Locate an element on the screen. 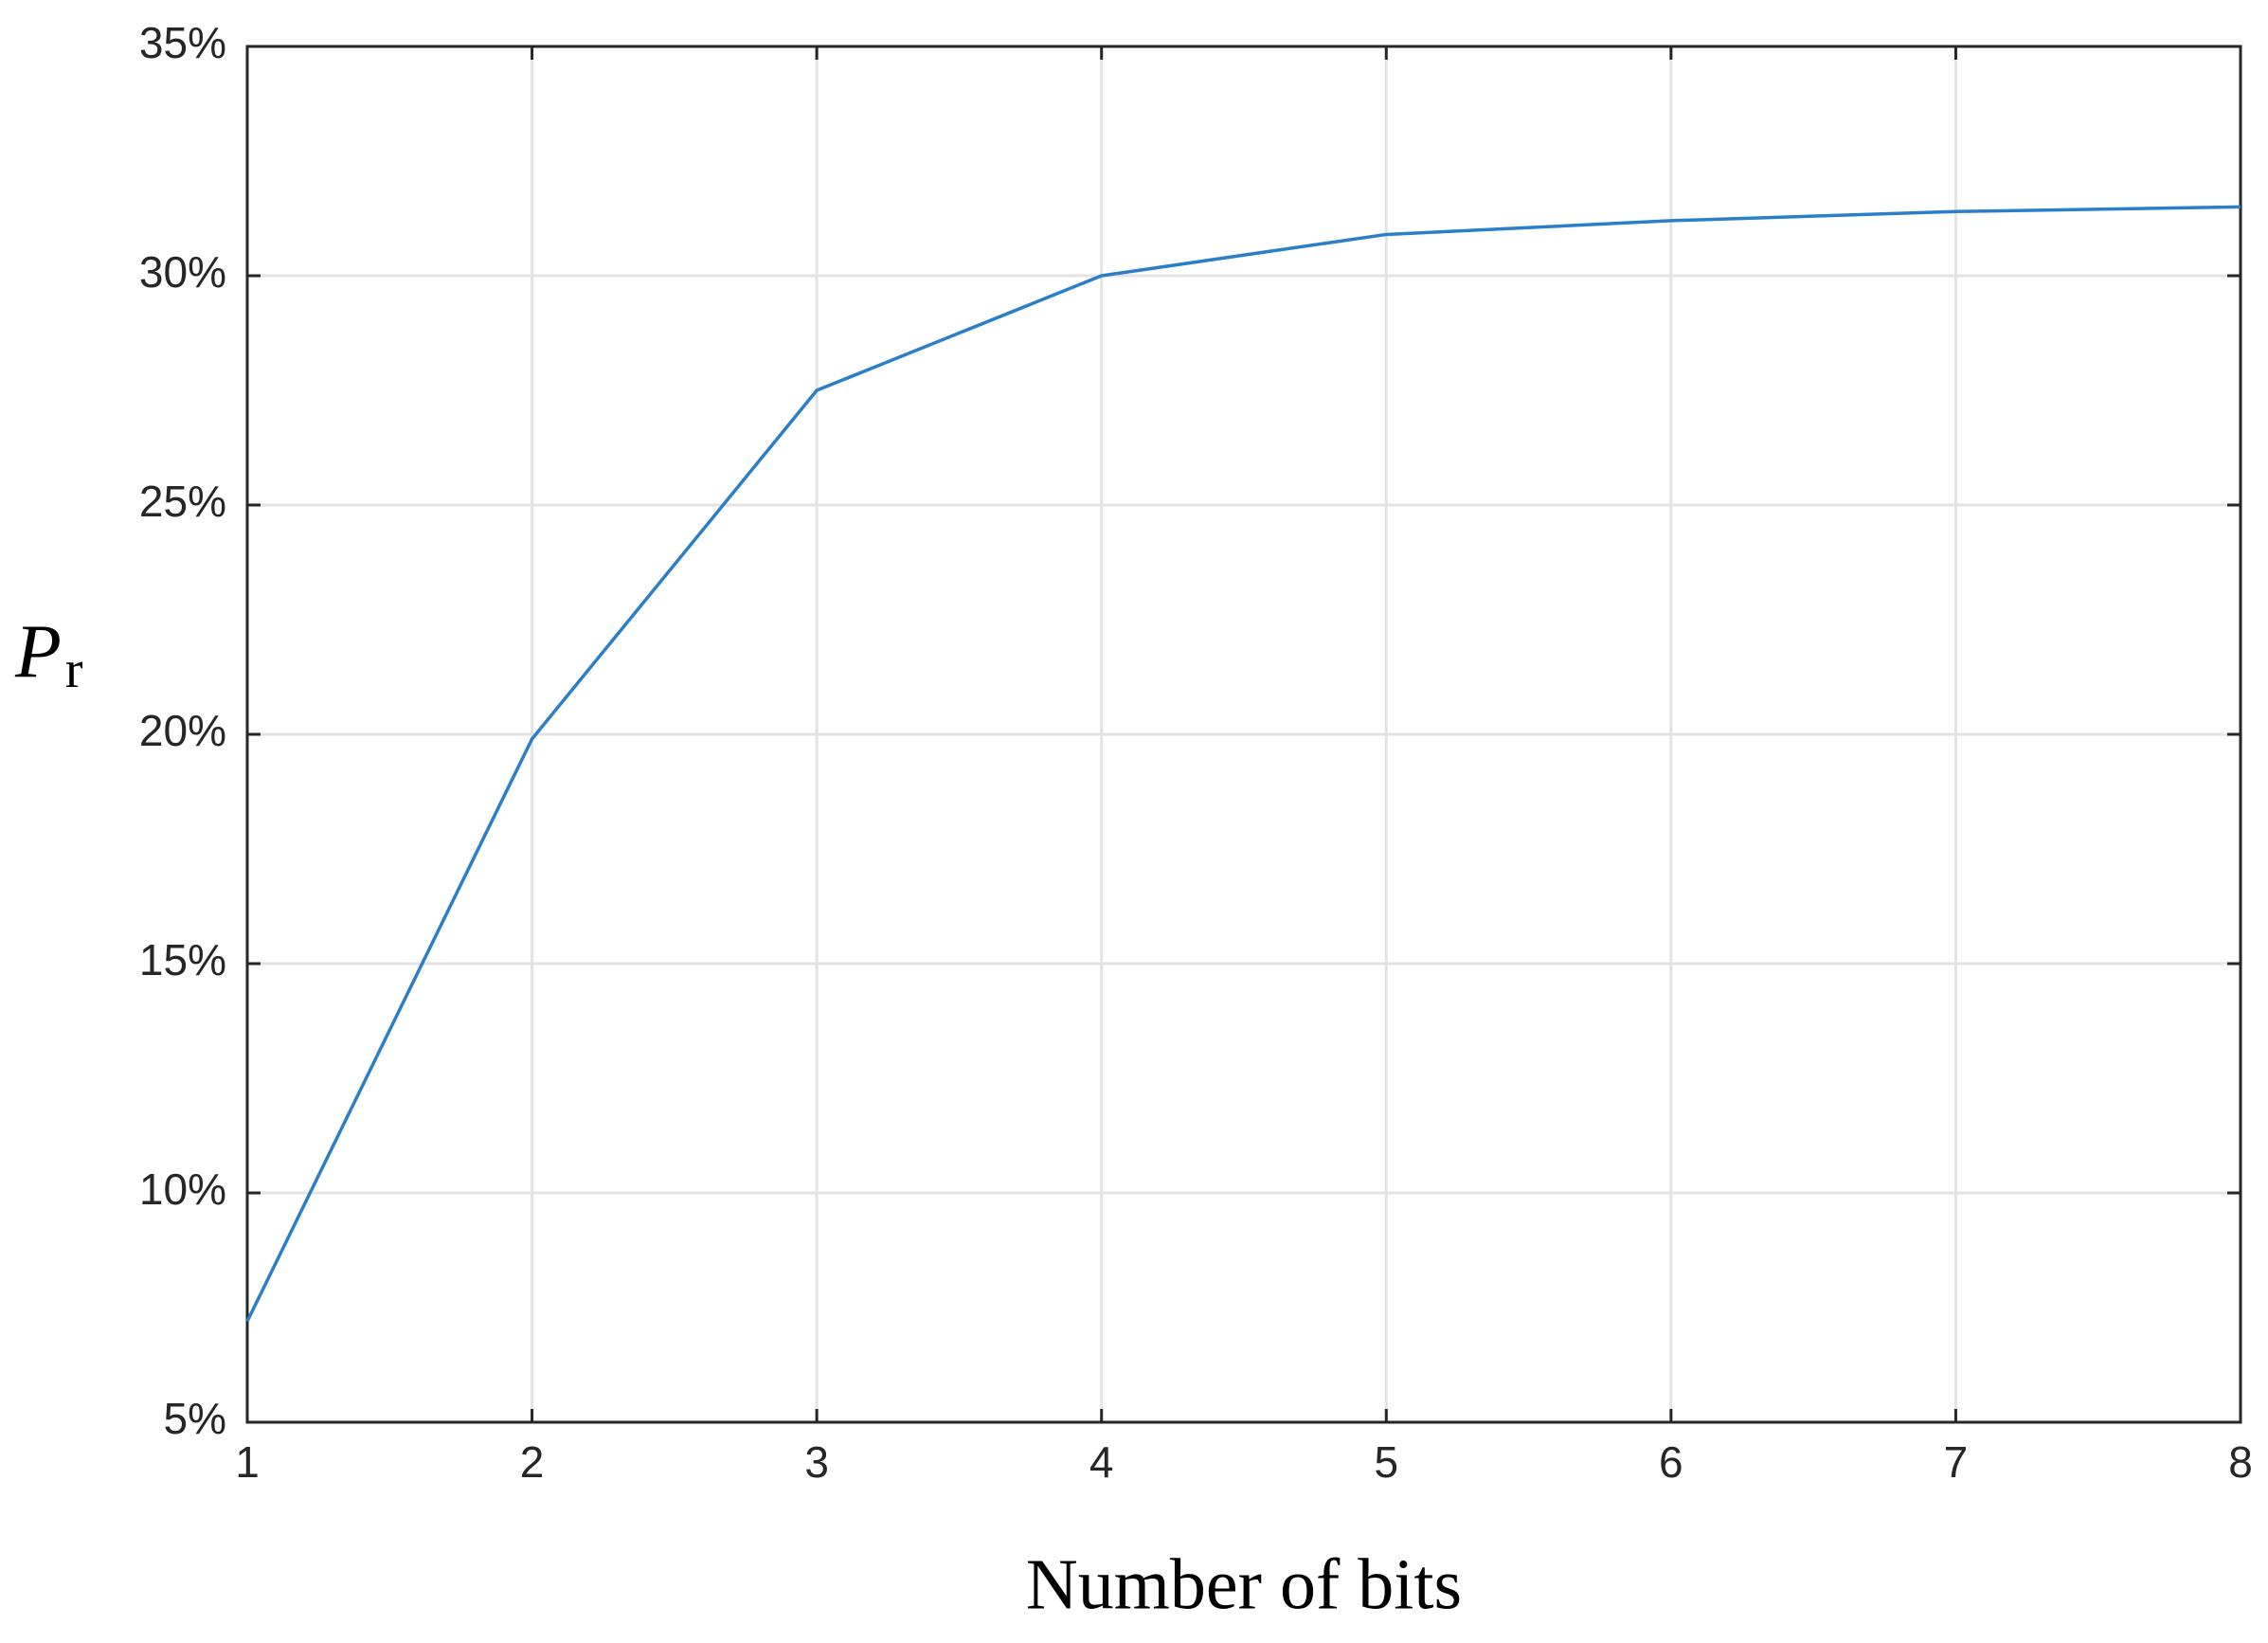 The width and height of the screenshot is (2268, 1643). x-tick-label: 8 is located at coordinates (2240, 1462).